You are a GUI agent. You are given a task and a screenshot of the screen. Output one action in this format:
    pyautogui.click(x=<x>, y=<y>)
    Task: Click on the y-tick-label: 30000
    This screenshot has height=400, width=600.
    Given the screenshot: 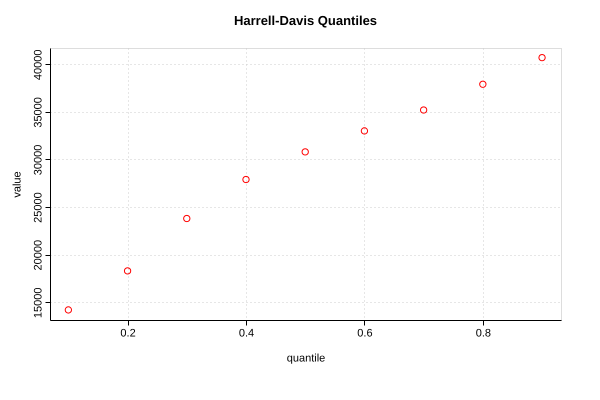 What is the action you would take?
    pyautogui.click(x=38, y=160)
    